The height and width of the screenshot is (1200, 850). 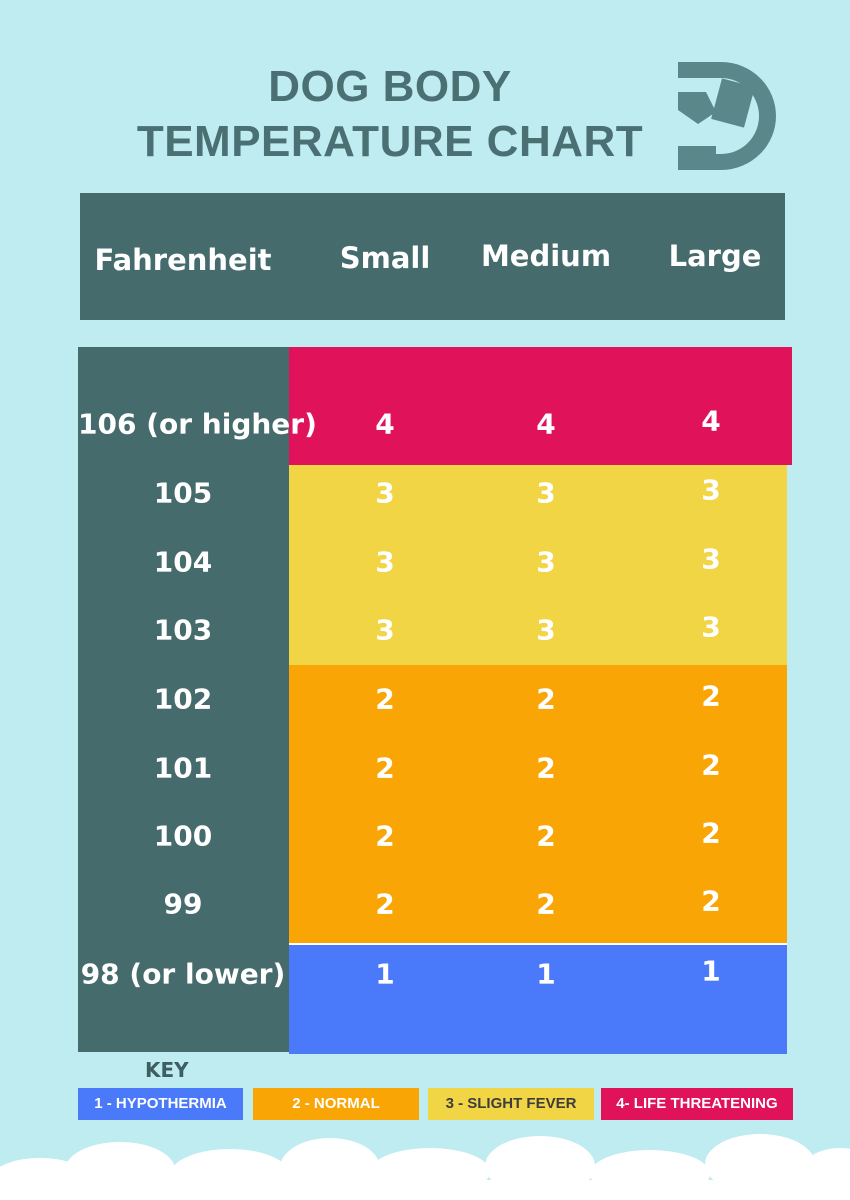 I want to click on key-item: 2 - NORMAL, so click(x=336, y=1104).